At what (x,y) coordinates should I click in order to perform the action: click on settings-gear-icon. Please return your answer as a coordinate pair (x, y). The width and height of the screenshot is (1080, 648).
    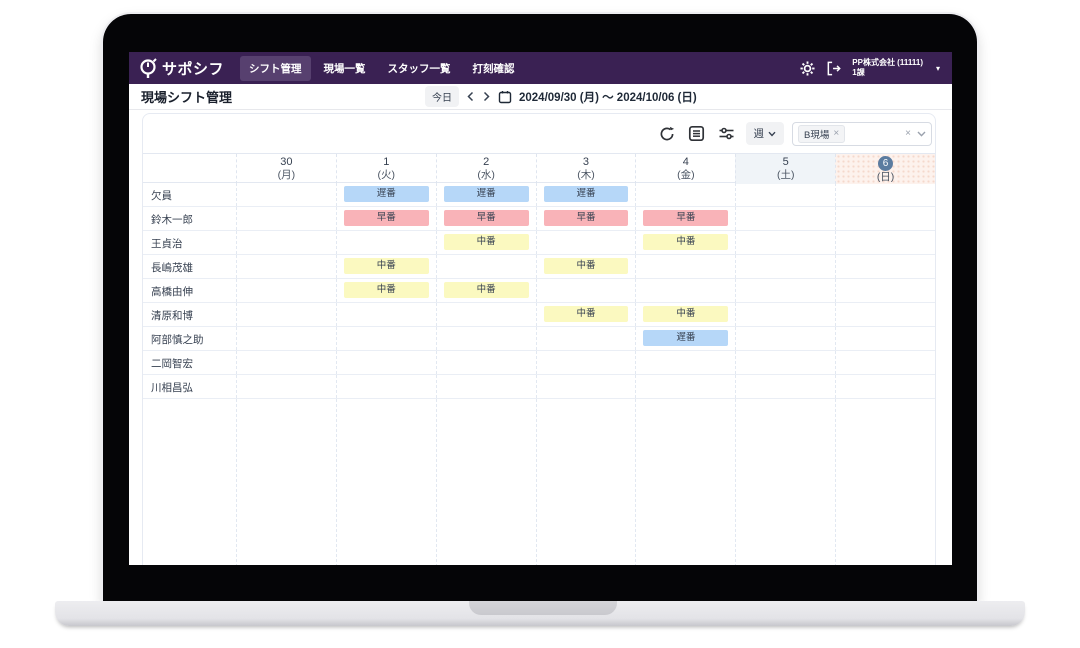
    Looking at the image, I should click on (807, 68).